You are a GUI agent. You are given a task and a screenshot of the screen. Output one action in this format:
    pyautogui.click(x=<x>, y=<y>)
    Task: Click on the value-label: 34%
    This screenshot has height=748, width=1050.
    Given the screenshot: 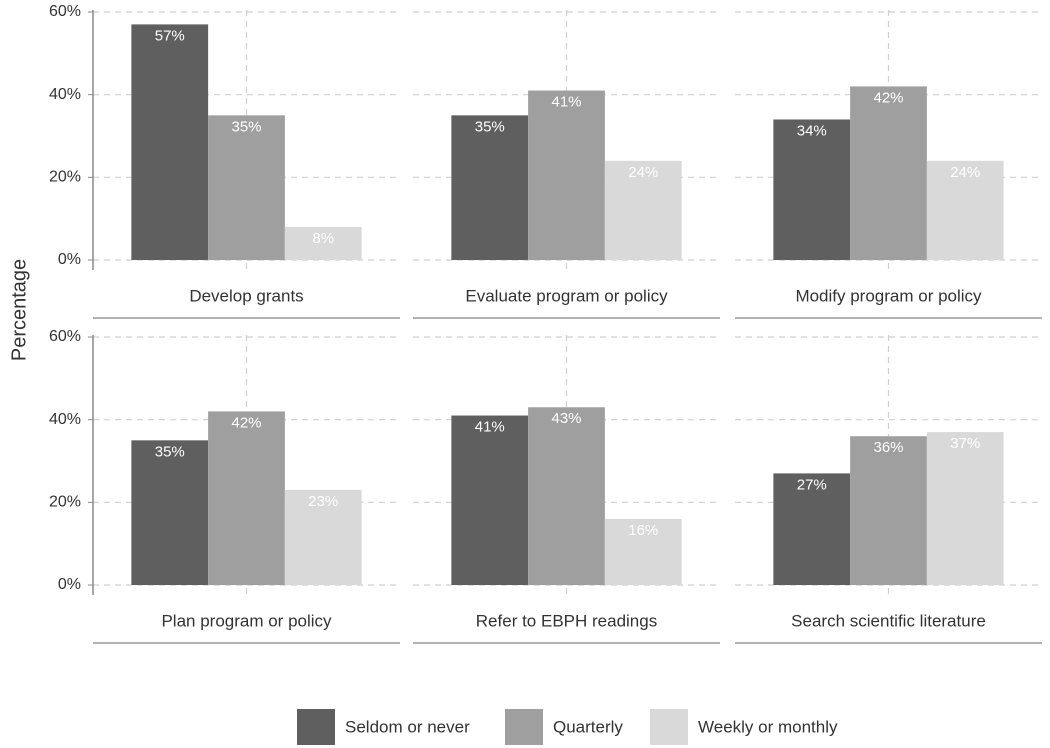 What is the action you would take?
    pyautogui.click(x=812, y=130)
    